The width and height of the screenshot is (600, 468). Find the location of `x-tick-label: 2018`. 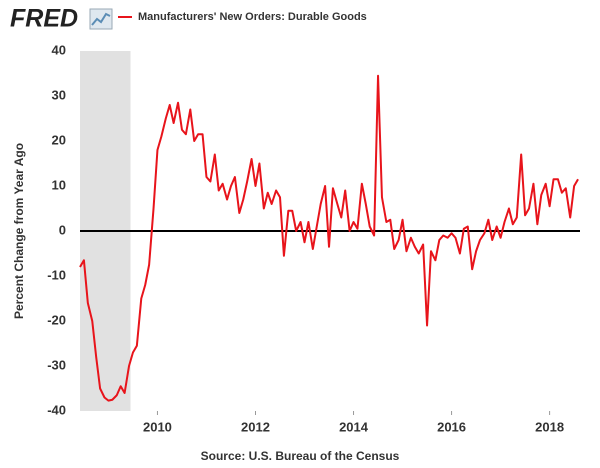

x-tick-label: 2018 is located at coordinates (549, 426).